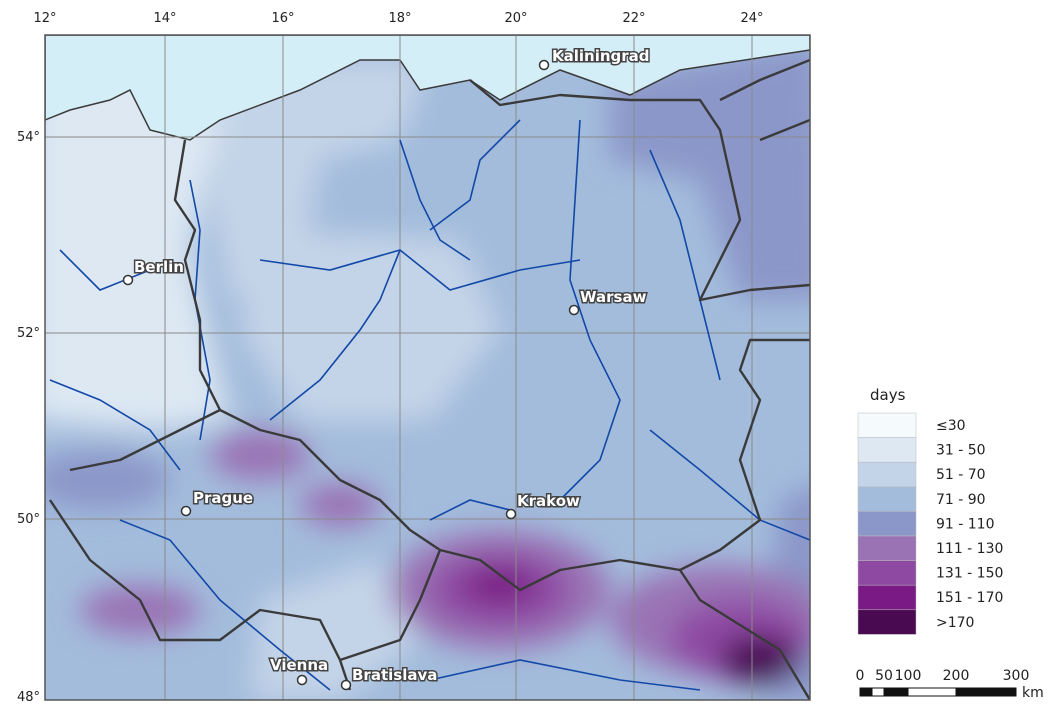  Describe the element at coordinates (601, 56) in the screenshot. I see `city-label: Kaliningrad` at that location.